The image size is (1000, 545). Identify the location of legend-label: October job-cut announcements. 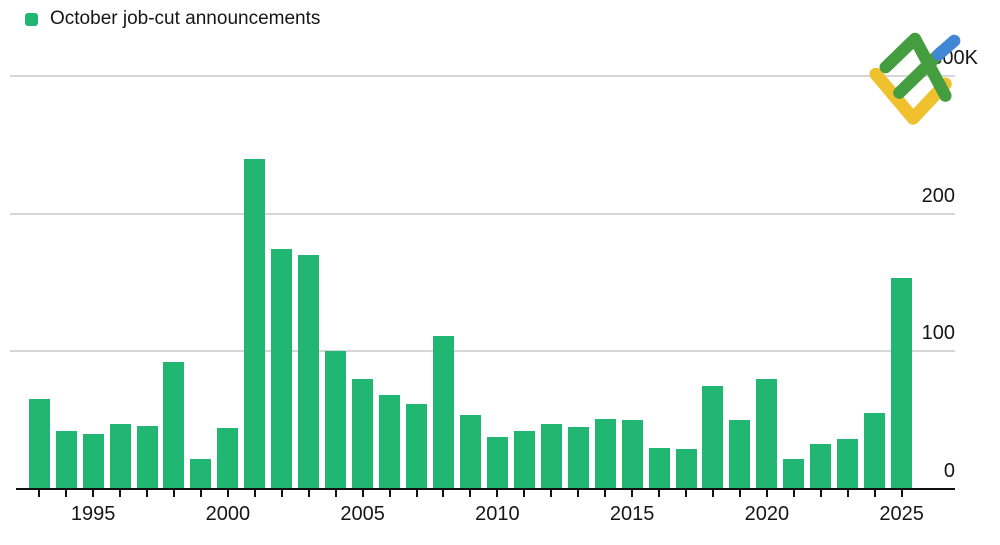
(185, 18).